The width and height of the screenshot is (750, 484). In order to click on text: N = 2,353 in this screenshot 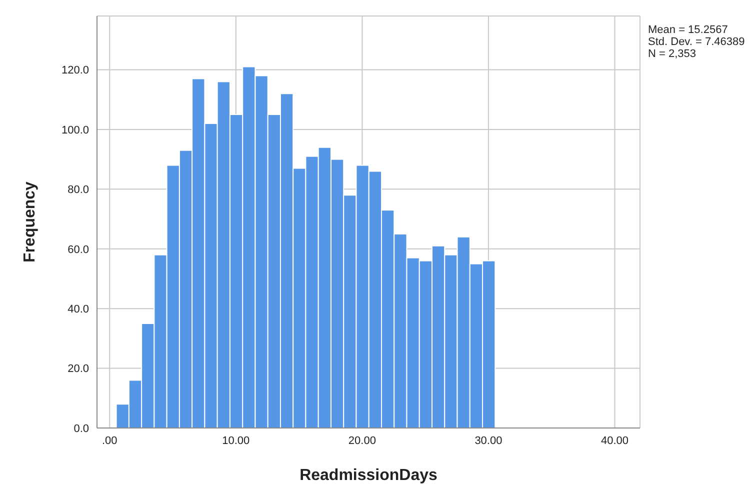, I will do `click(673, 54)`.